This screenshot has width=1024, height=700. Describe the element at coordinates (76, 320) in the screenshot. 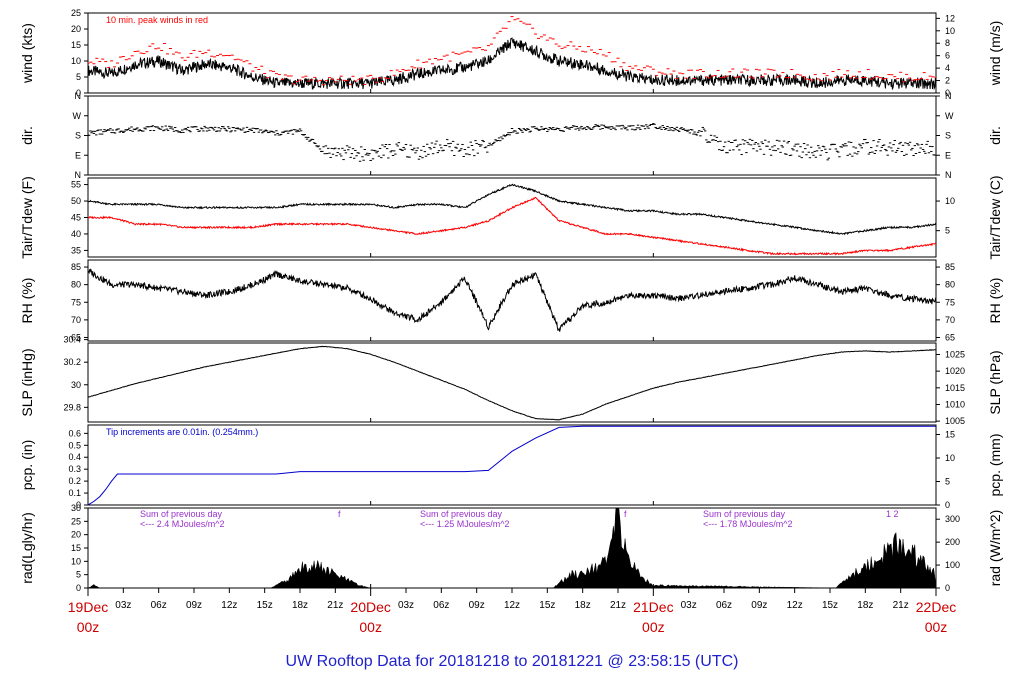

I see `left-tick-label: 70` at that location.